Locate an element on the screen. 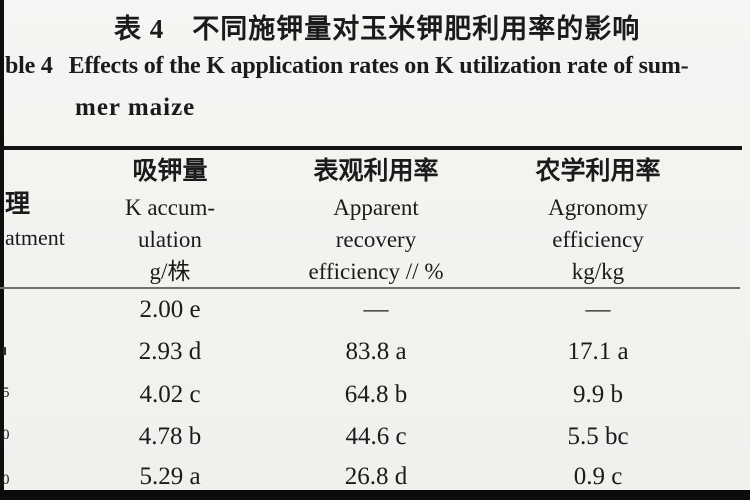 The height and width of the screenshot is (500, 750). cell-agronomy-efficiency: — is located at coordinates (598, 309).